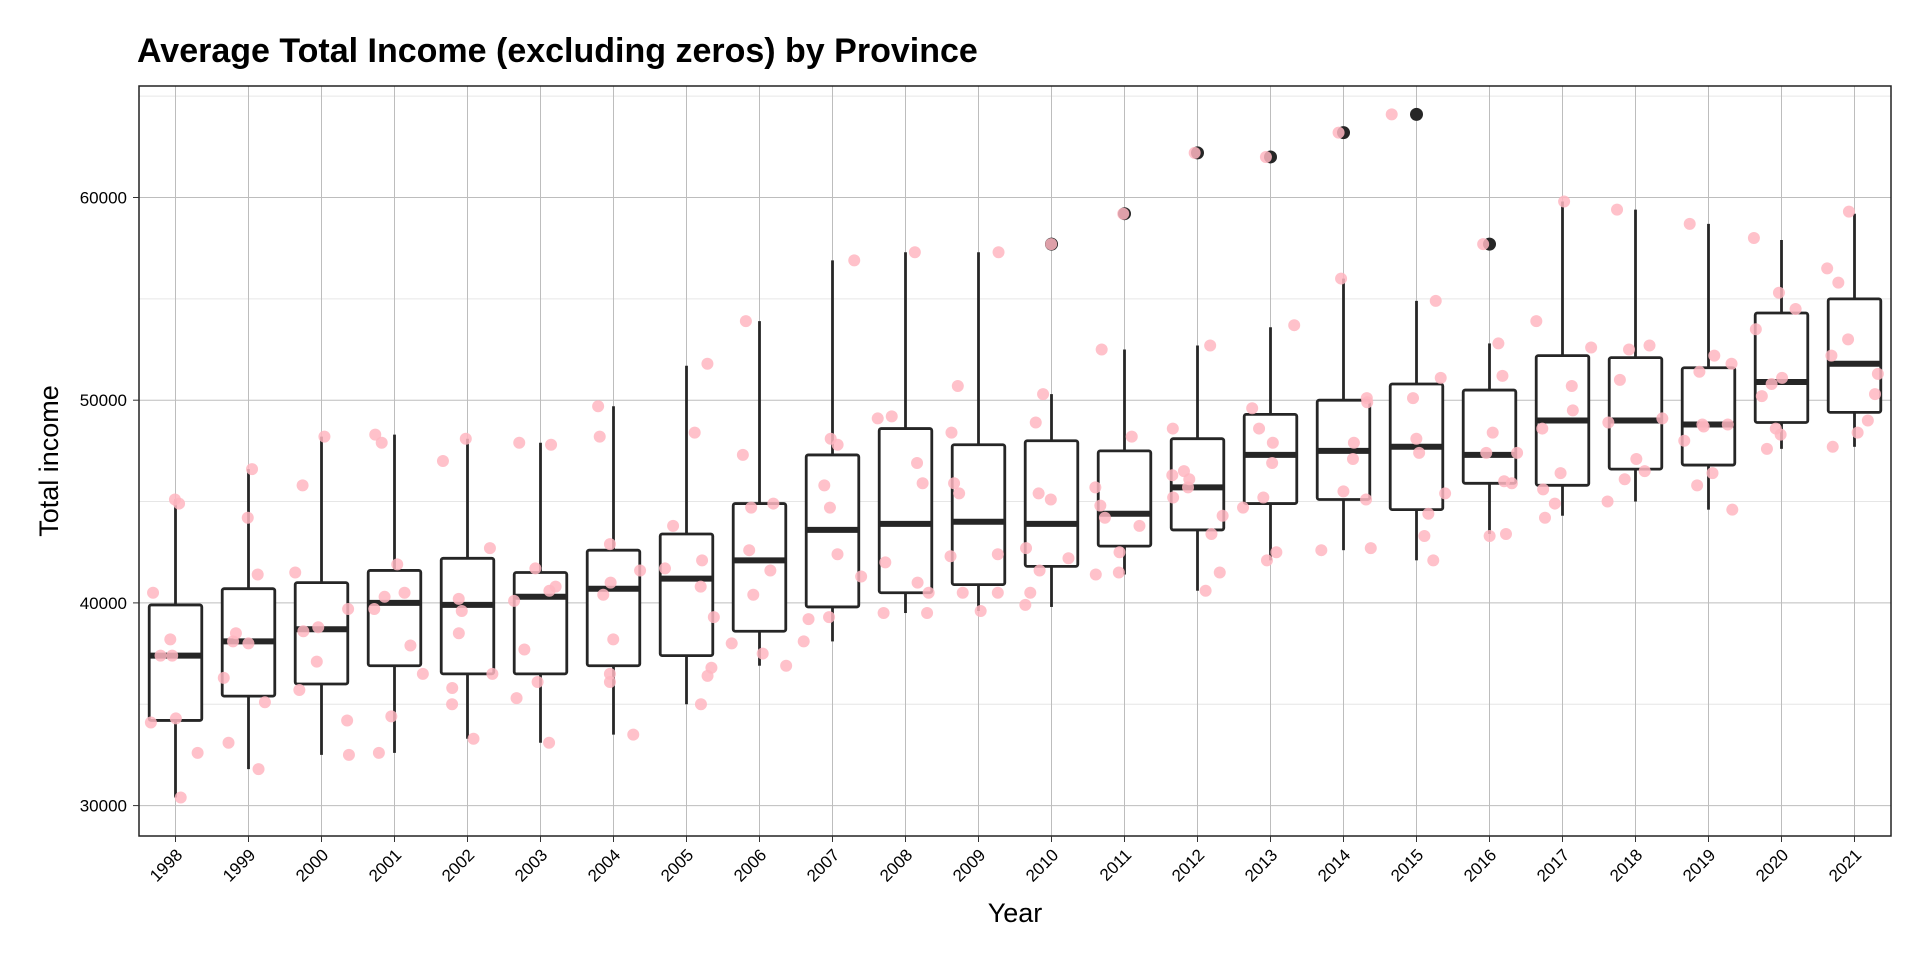 This screenshot has width=1920, height=960. I want to click on x-tick-label: 2008, so click(896, 865).